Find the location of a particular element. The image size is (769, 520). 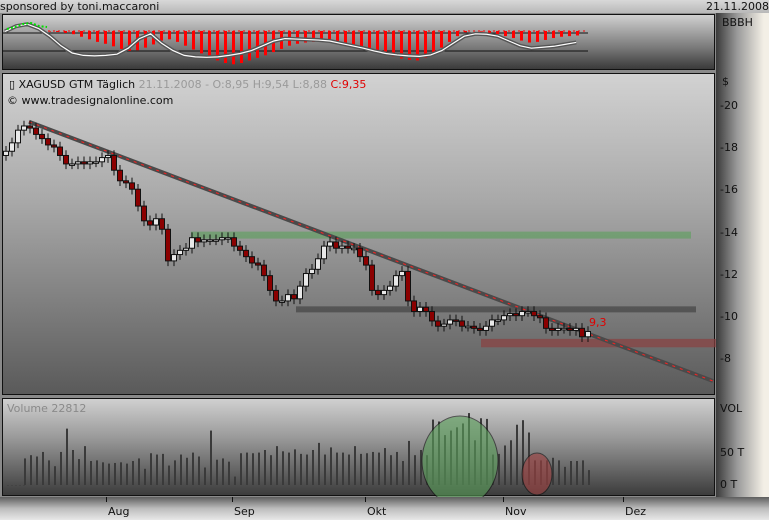

volume-axis-label: VOL is located at coordinates (731, 408).